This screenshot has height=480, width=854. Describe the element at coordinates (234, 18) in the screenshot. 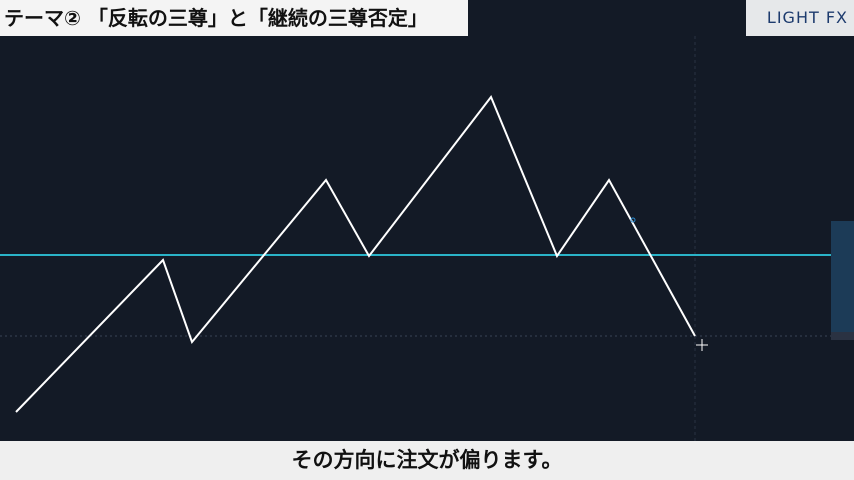

I see `title: テーマ② 「反転の三尊」と「継続の三尊否定」` at that location.